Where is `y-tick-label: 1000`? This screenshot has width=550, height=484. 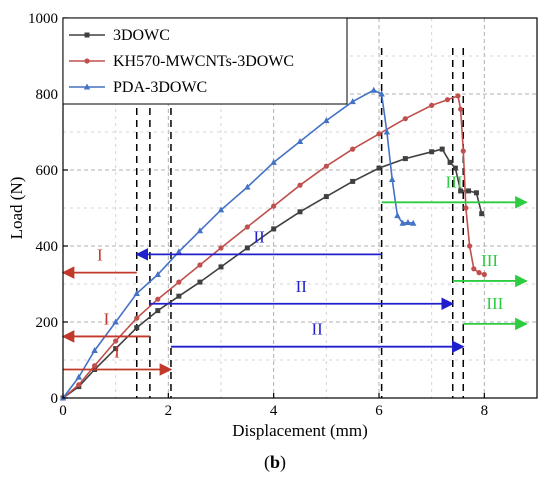
y-tick-label: 1000 is located at coordinates (43, 19).